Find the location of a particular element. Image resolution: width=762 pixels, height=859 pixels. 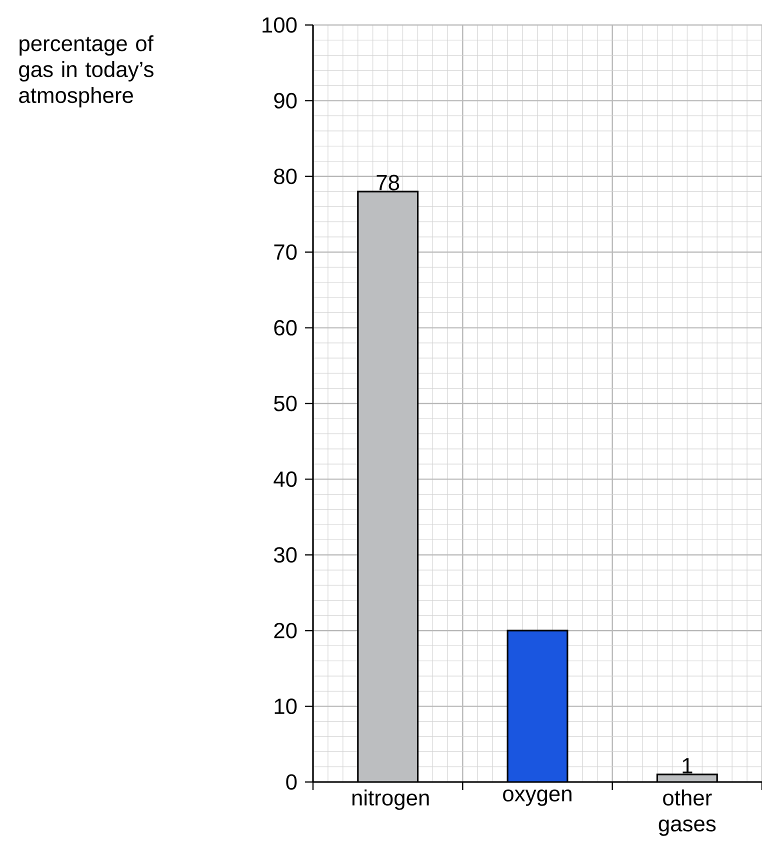

y-tick-label: 20 is located at coordinates (285, 630).